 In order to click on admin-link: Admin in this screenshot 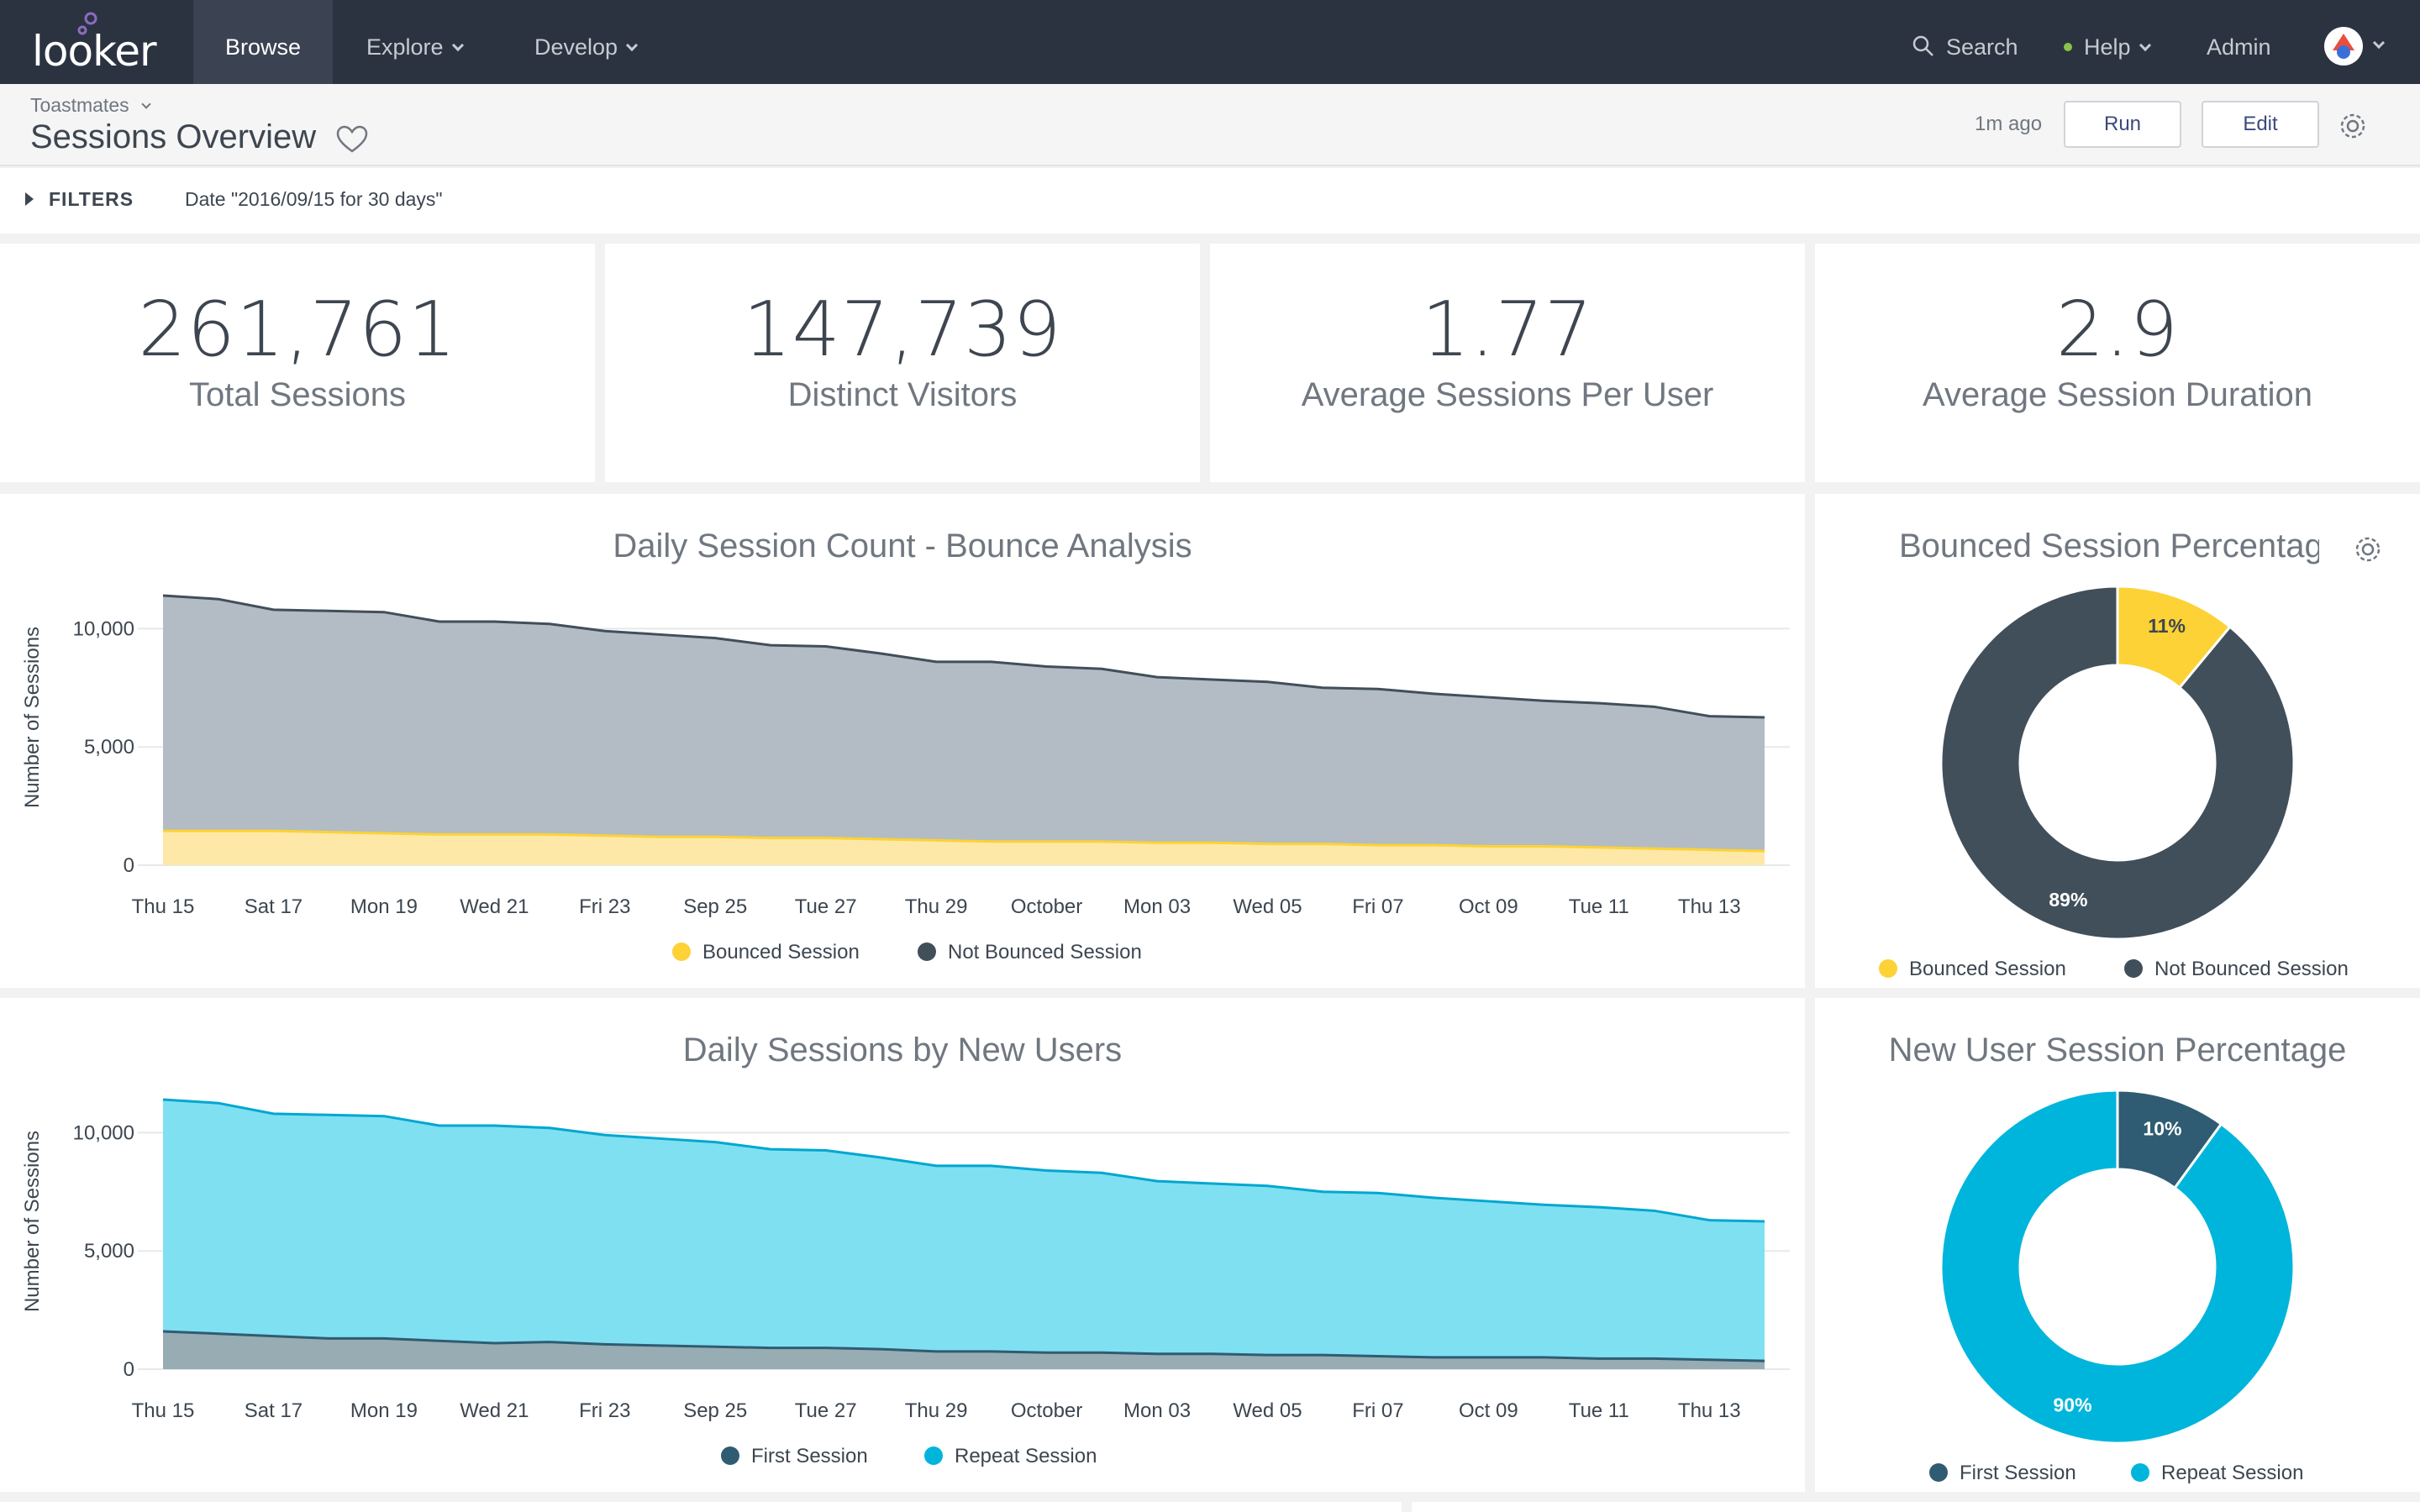, I will do `click(2239, 42)`.